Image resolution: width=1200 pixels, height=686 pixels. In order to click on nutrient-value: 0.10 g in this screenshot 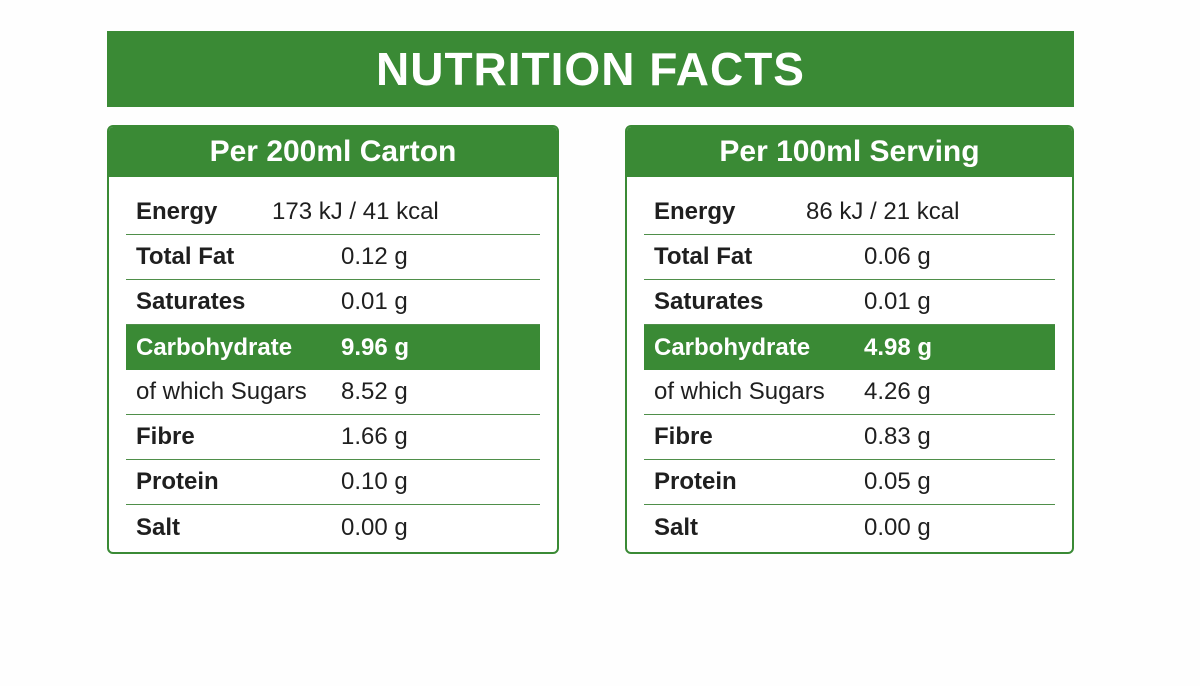, I will do `click(374, 481)`.